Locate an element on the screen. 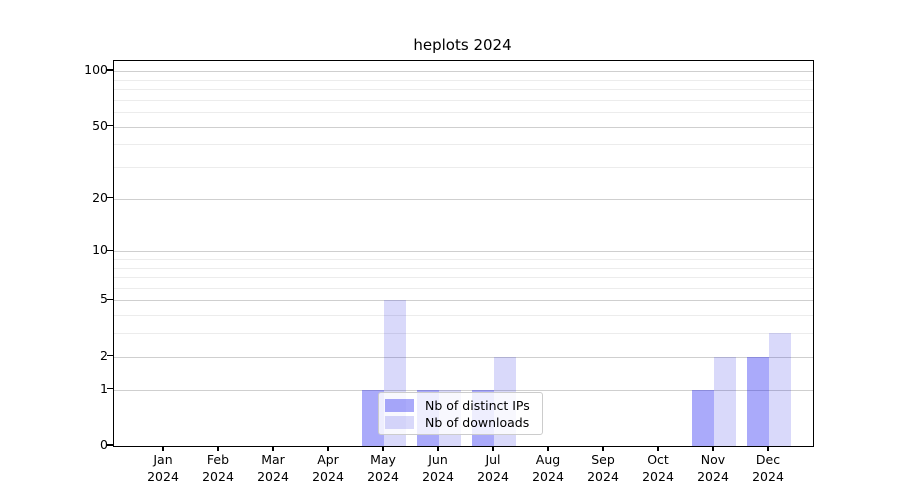 Image resolution: width=900 pixels, height=500 pixels. legend-swatch-downloads-icon is located at coordinates (399, 422).